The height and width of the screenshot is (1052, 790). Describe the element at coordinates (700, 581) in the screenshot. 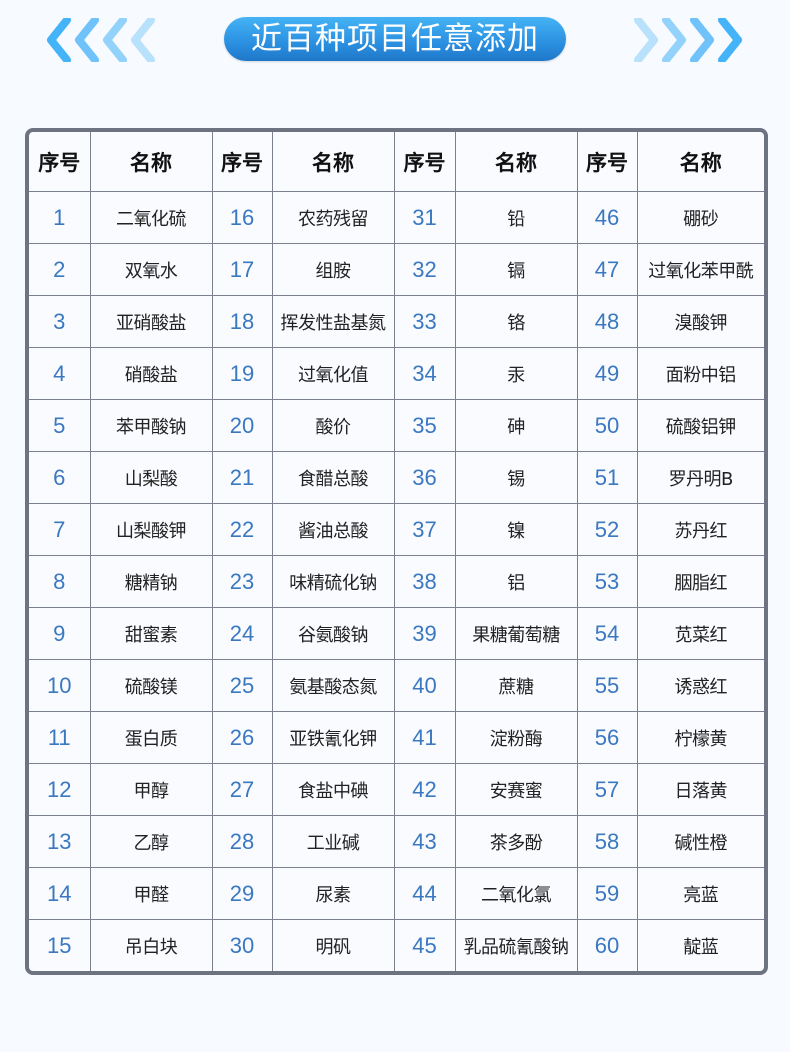

I see `item-name: 胭脂红` at that location.